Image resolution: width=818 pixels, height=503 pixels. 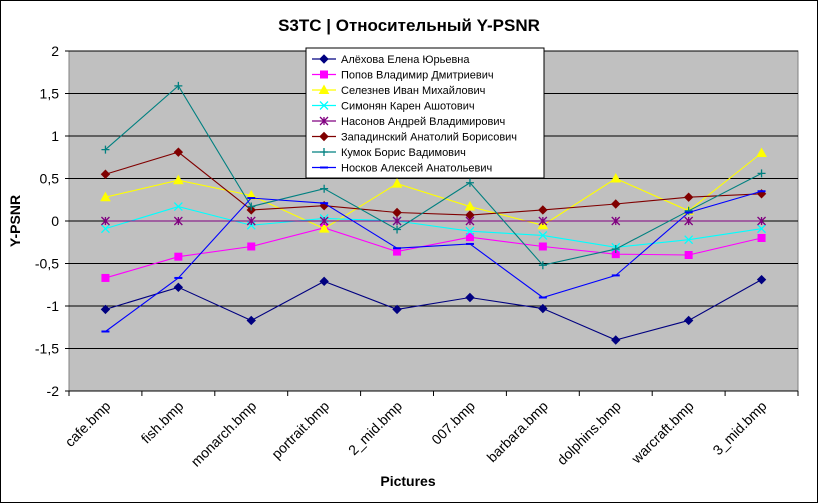 What do you see at coordinates (518, 432) in the screenshot?
I see `x-tick-label: barbara.bmp` at bounding box center [518, 432].